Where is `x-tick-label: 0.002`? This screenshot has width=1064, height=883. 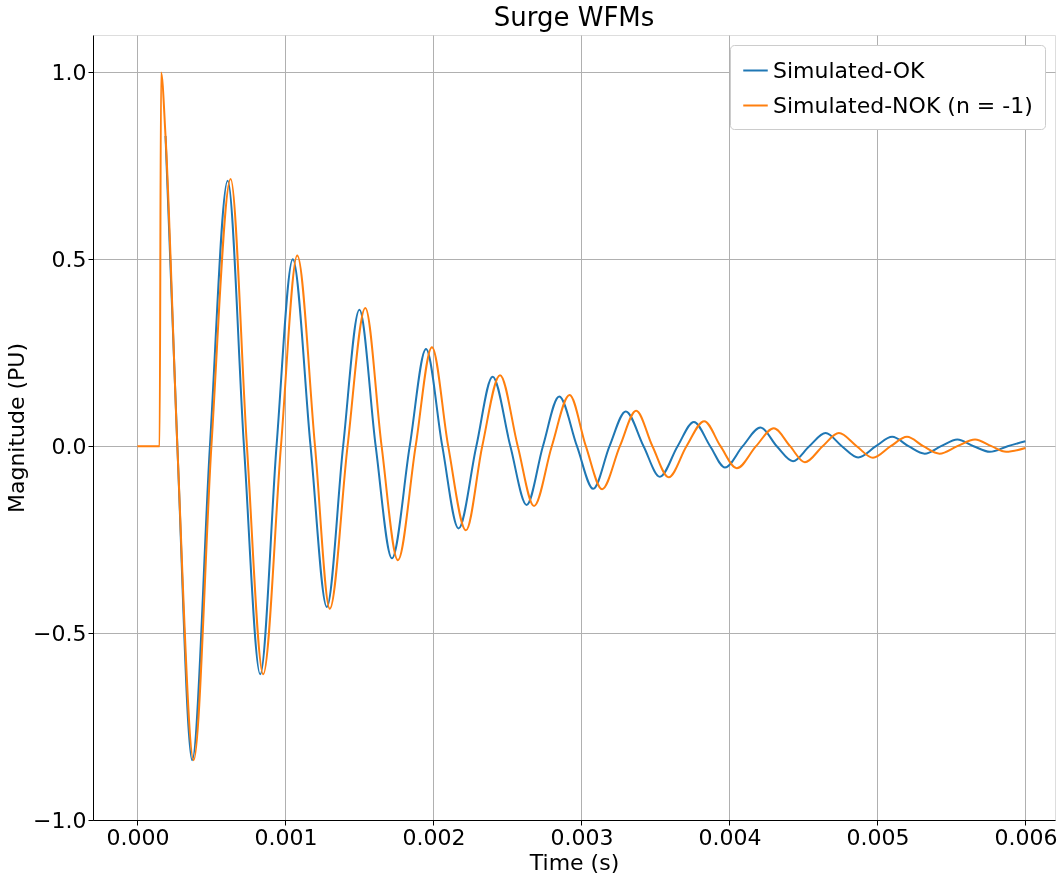
x-tick-label: 0.002 is located at coordinates (434, 837).